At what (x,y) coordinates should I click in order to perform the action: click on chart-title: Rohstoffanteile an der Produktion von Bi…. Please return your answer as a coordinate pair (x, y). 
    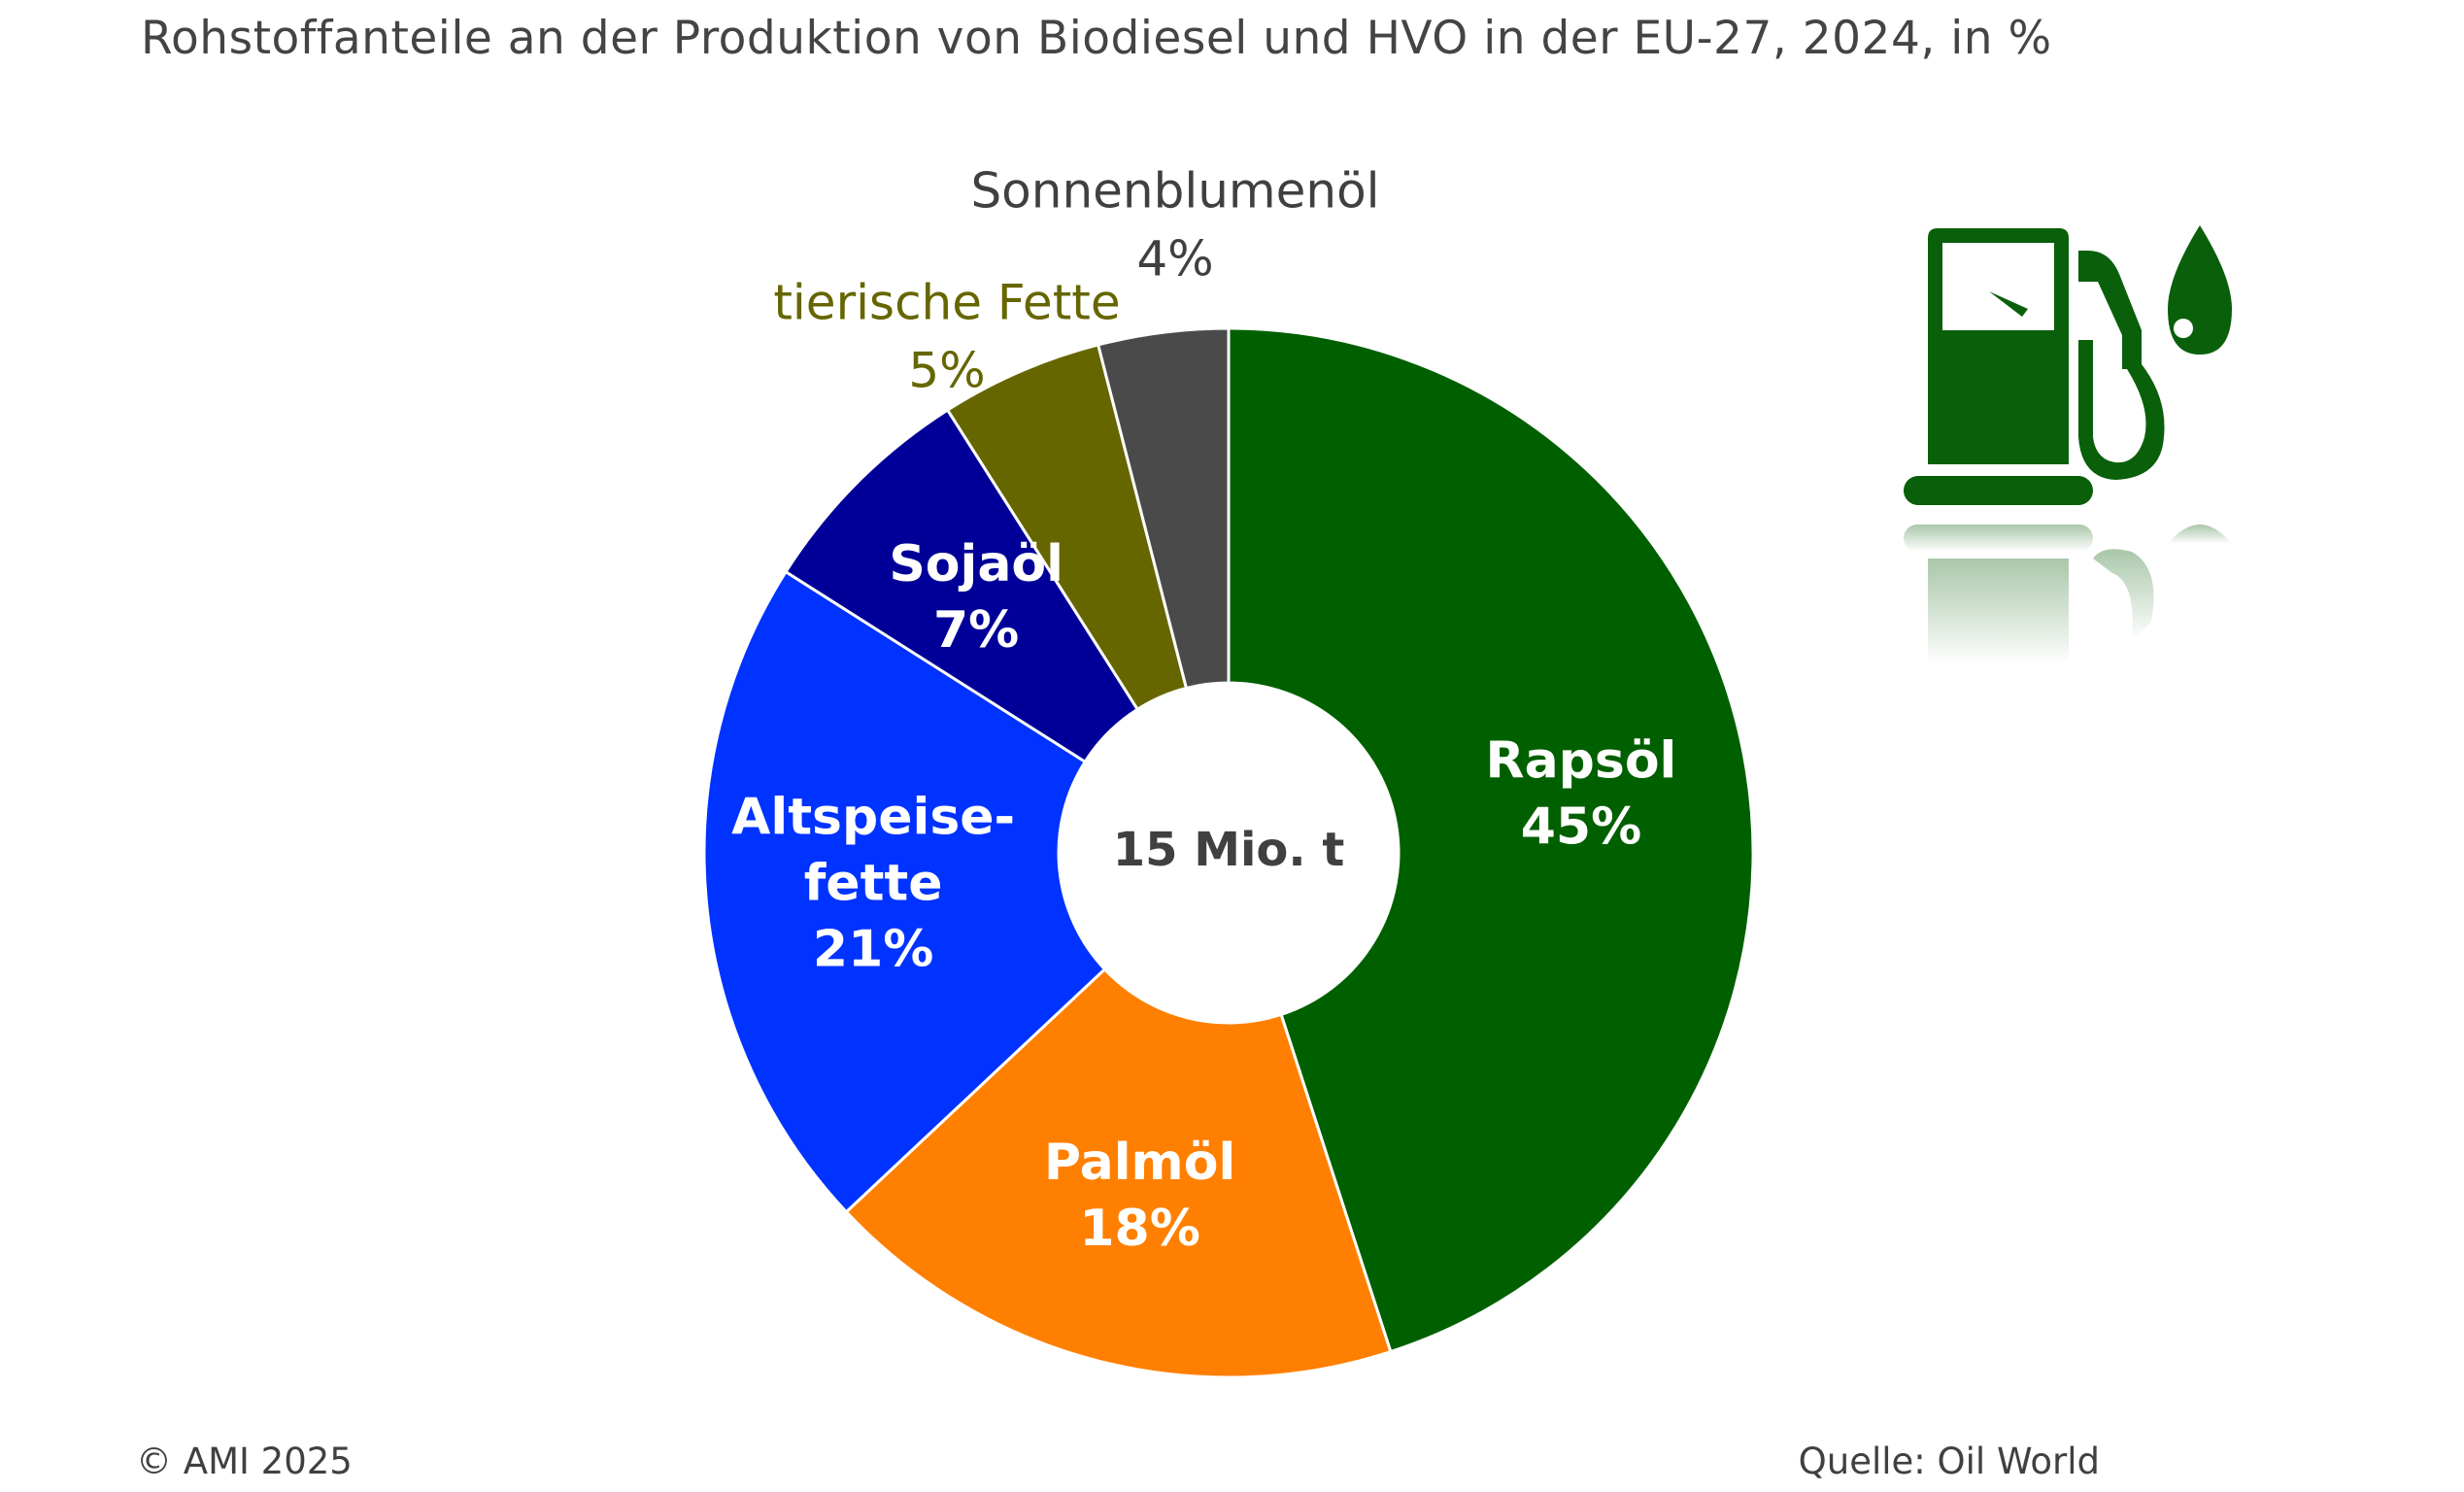
    Looking at the image, I should click on (1096, 38).